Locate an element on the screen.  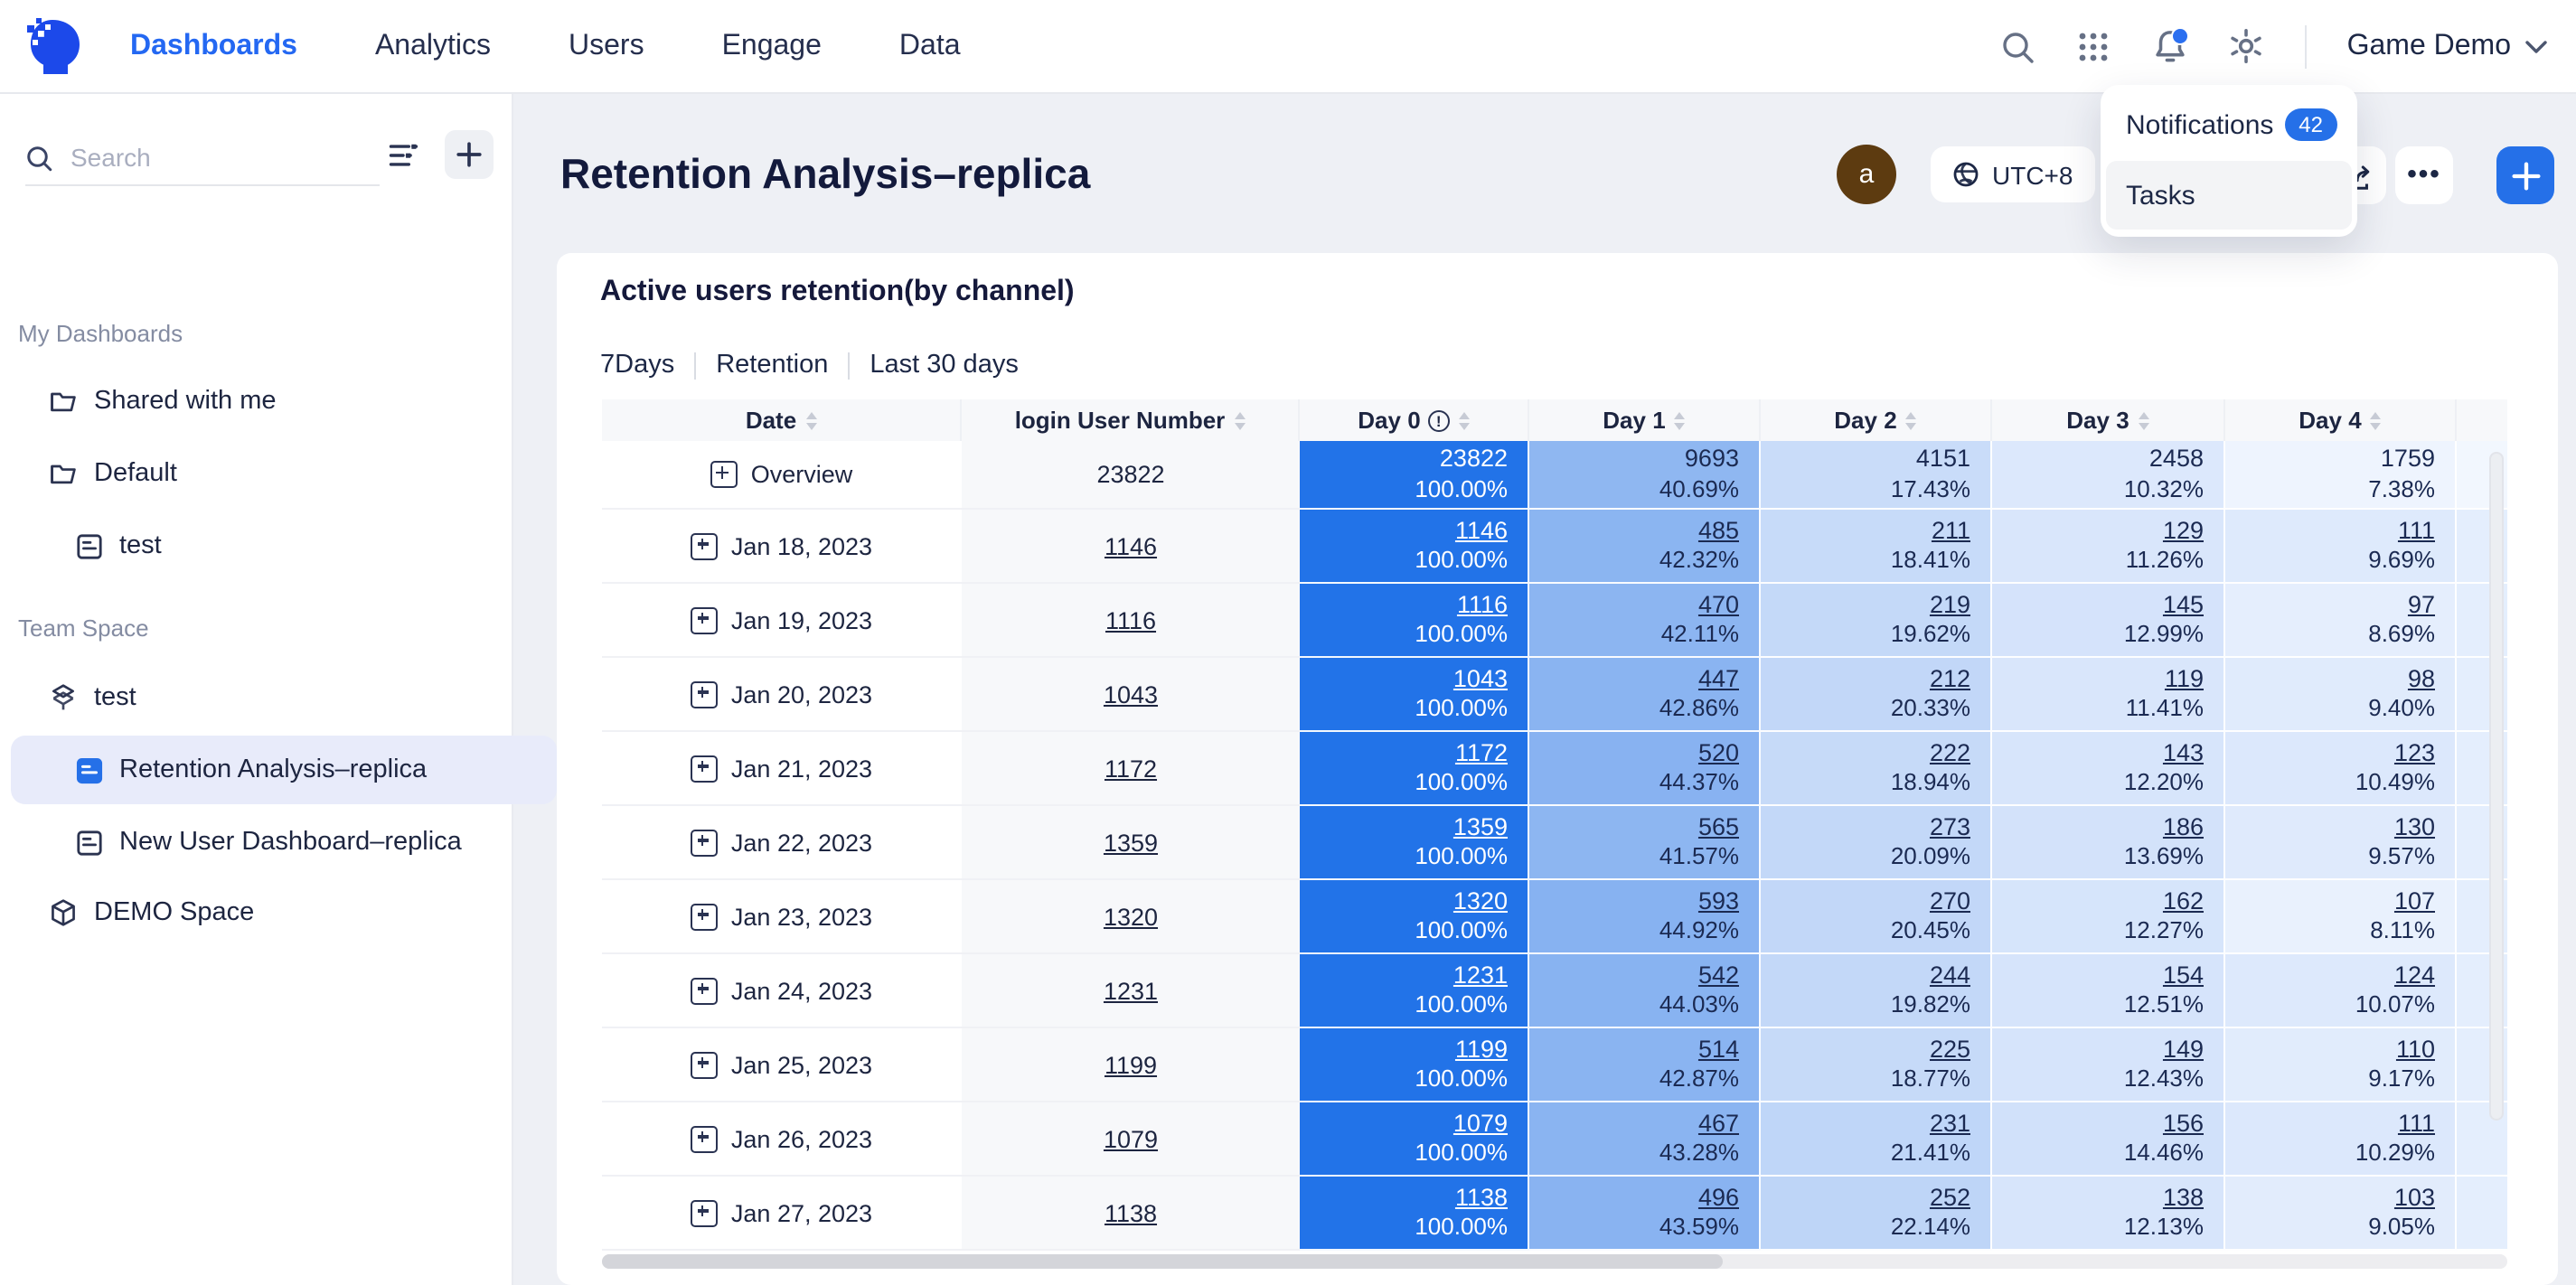
column-header-date: Date is located at coordinates (782, 420).